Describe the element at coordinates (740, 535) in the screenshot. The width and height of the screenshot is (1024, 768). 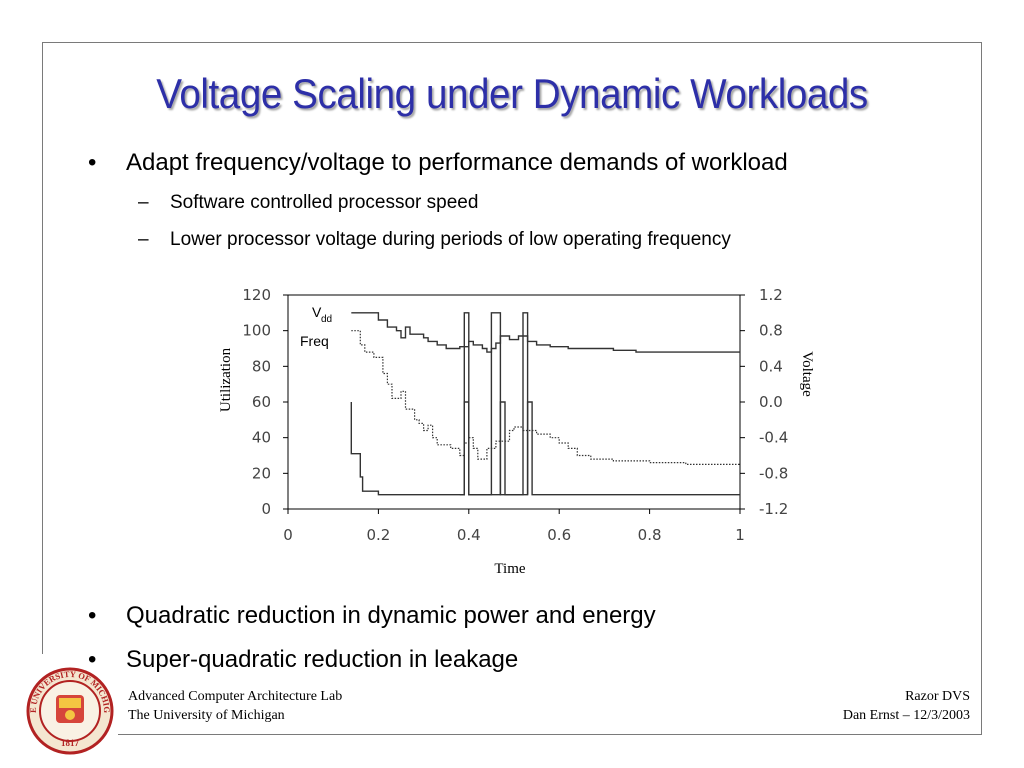
I see `x-tick-label: 1` at that location.